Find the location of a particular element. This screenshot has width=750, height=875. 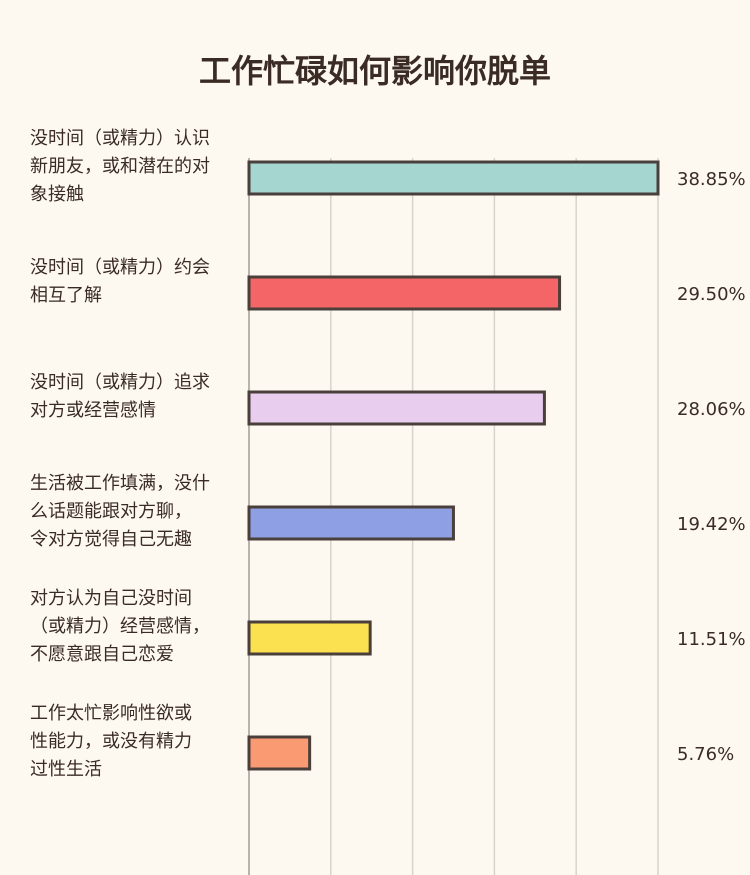

category-label-5: 对方认为自己没时间（或精力）经营感情，不愿意跟自己恋爱 is located at coordinates (120, 626).